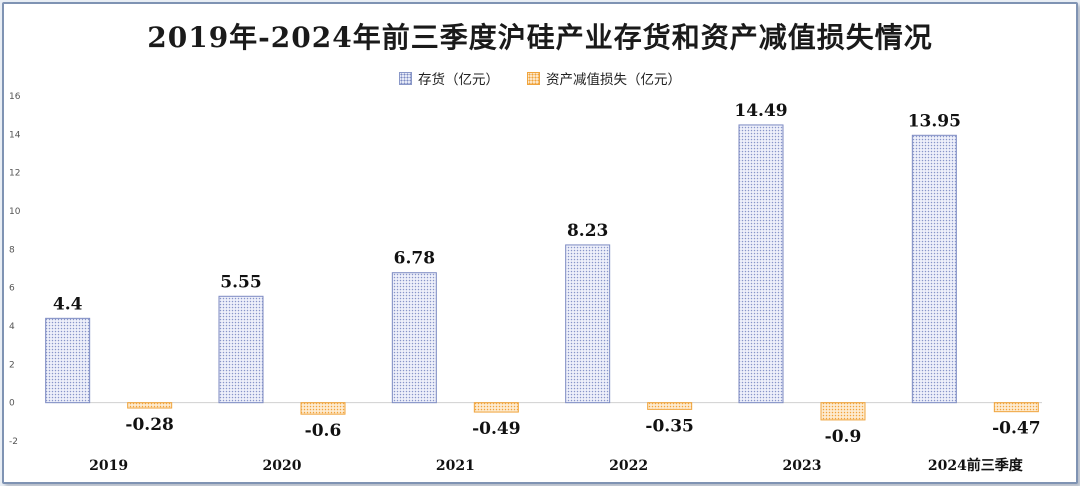  I want to click on inventory-data-label: 13.95, so click(934, 121).